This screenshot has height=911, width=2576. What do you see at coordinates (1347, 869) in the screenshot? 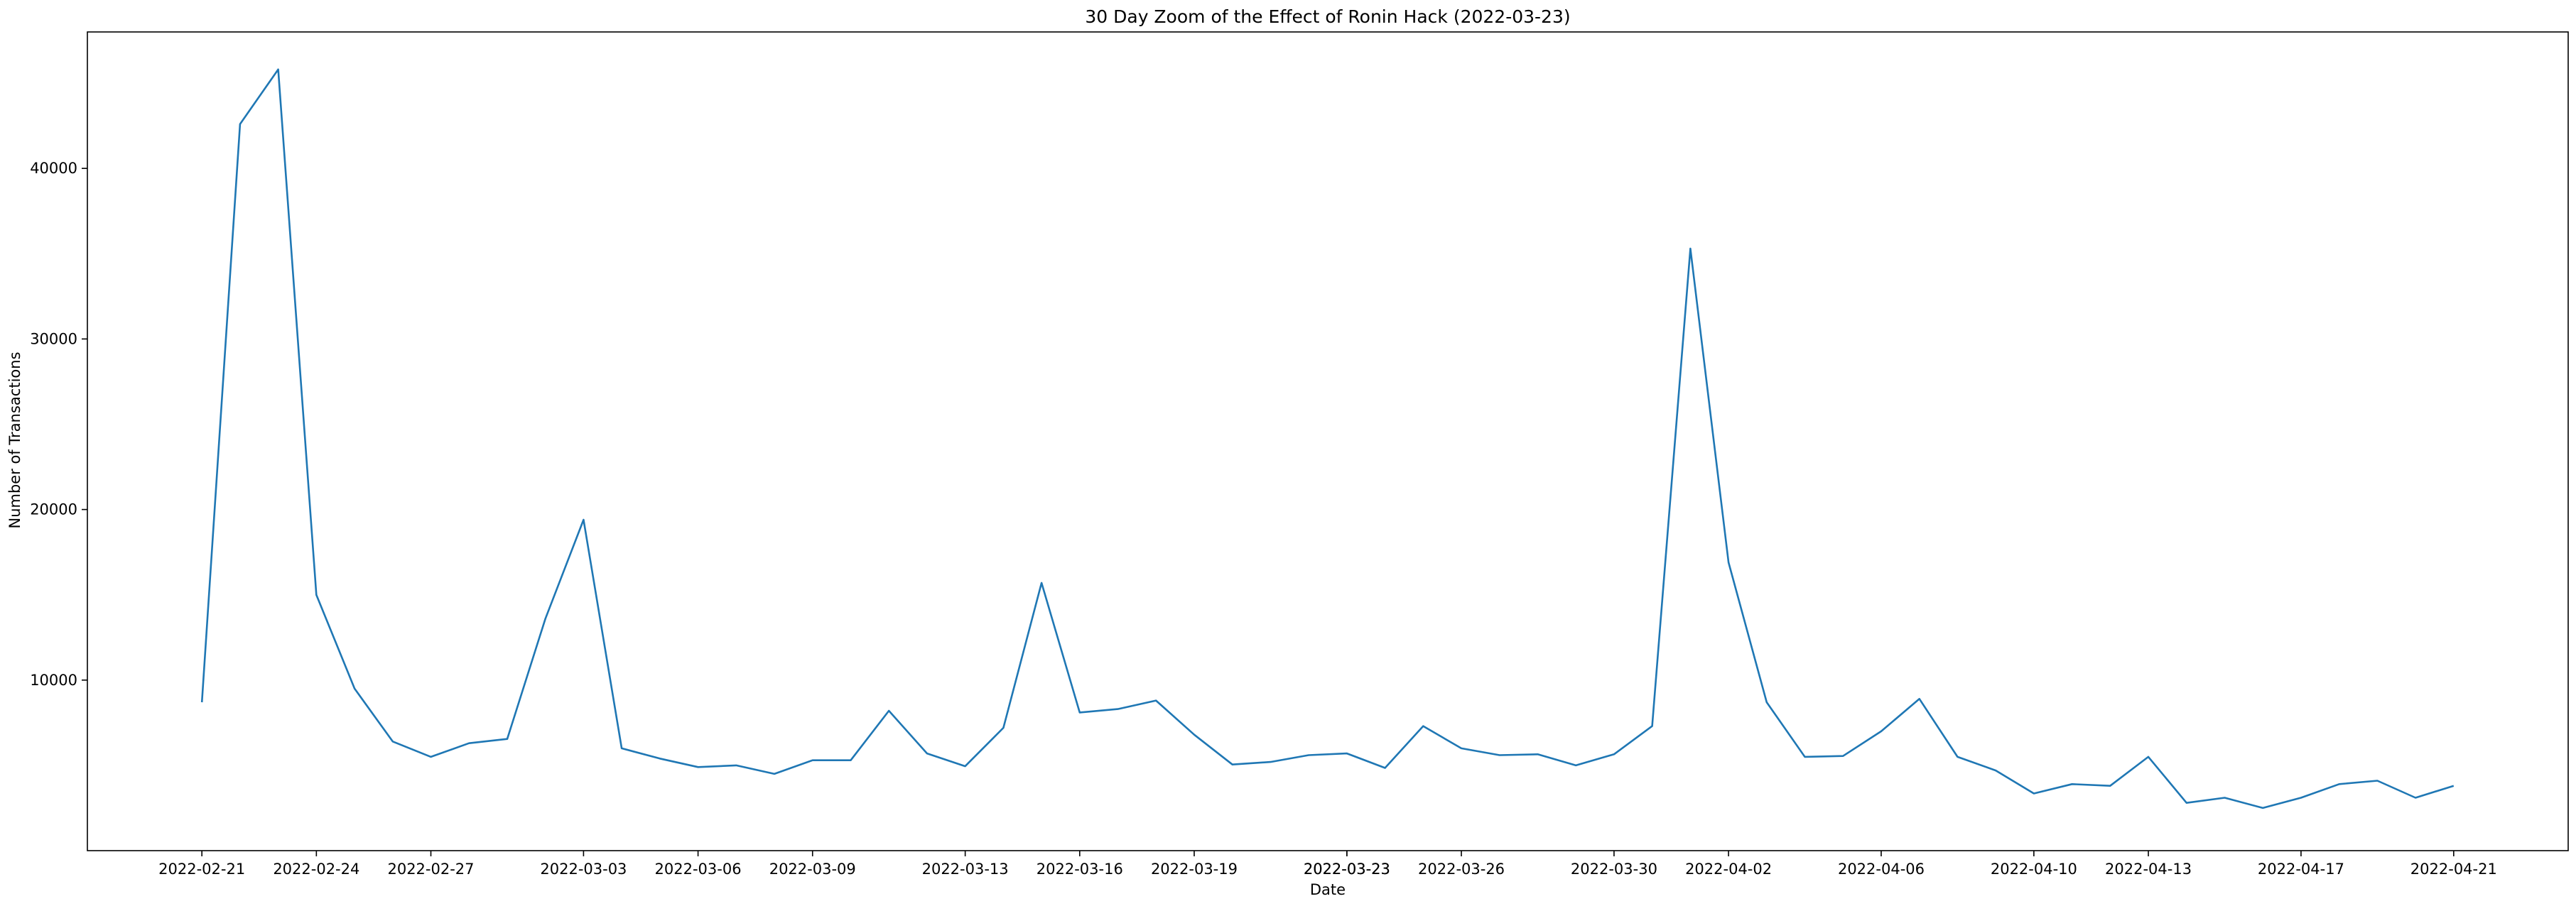
I see `x-tick-label: 2022-03-23` at bounding box center [1347, 869].